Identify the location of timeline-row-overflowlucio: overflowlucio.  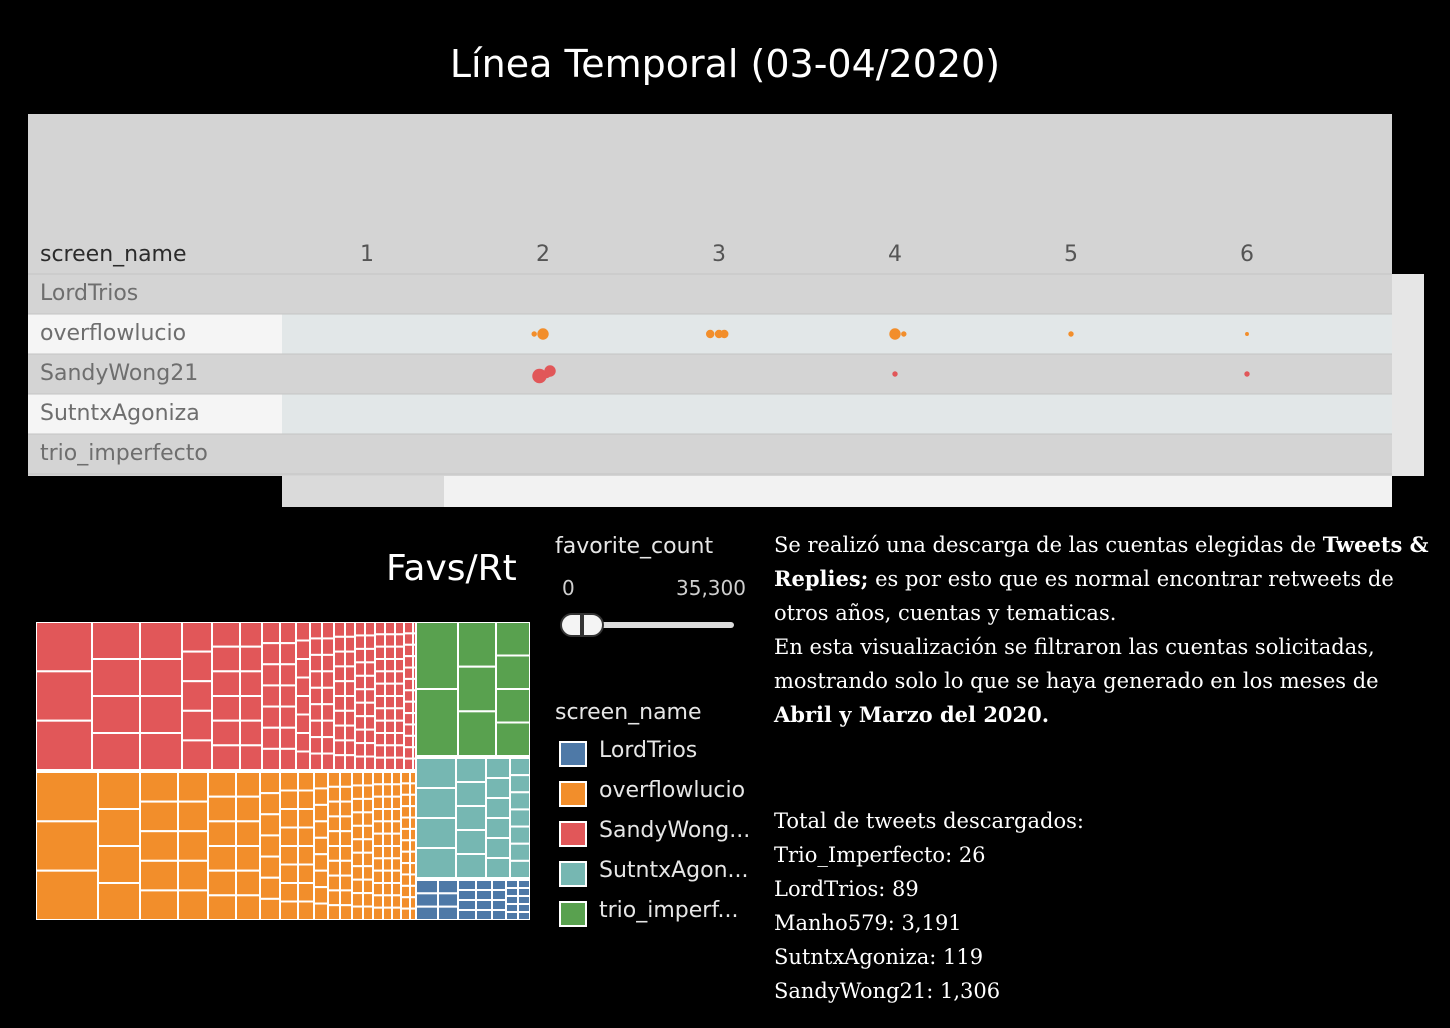
(710, 334).